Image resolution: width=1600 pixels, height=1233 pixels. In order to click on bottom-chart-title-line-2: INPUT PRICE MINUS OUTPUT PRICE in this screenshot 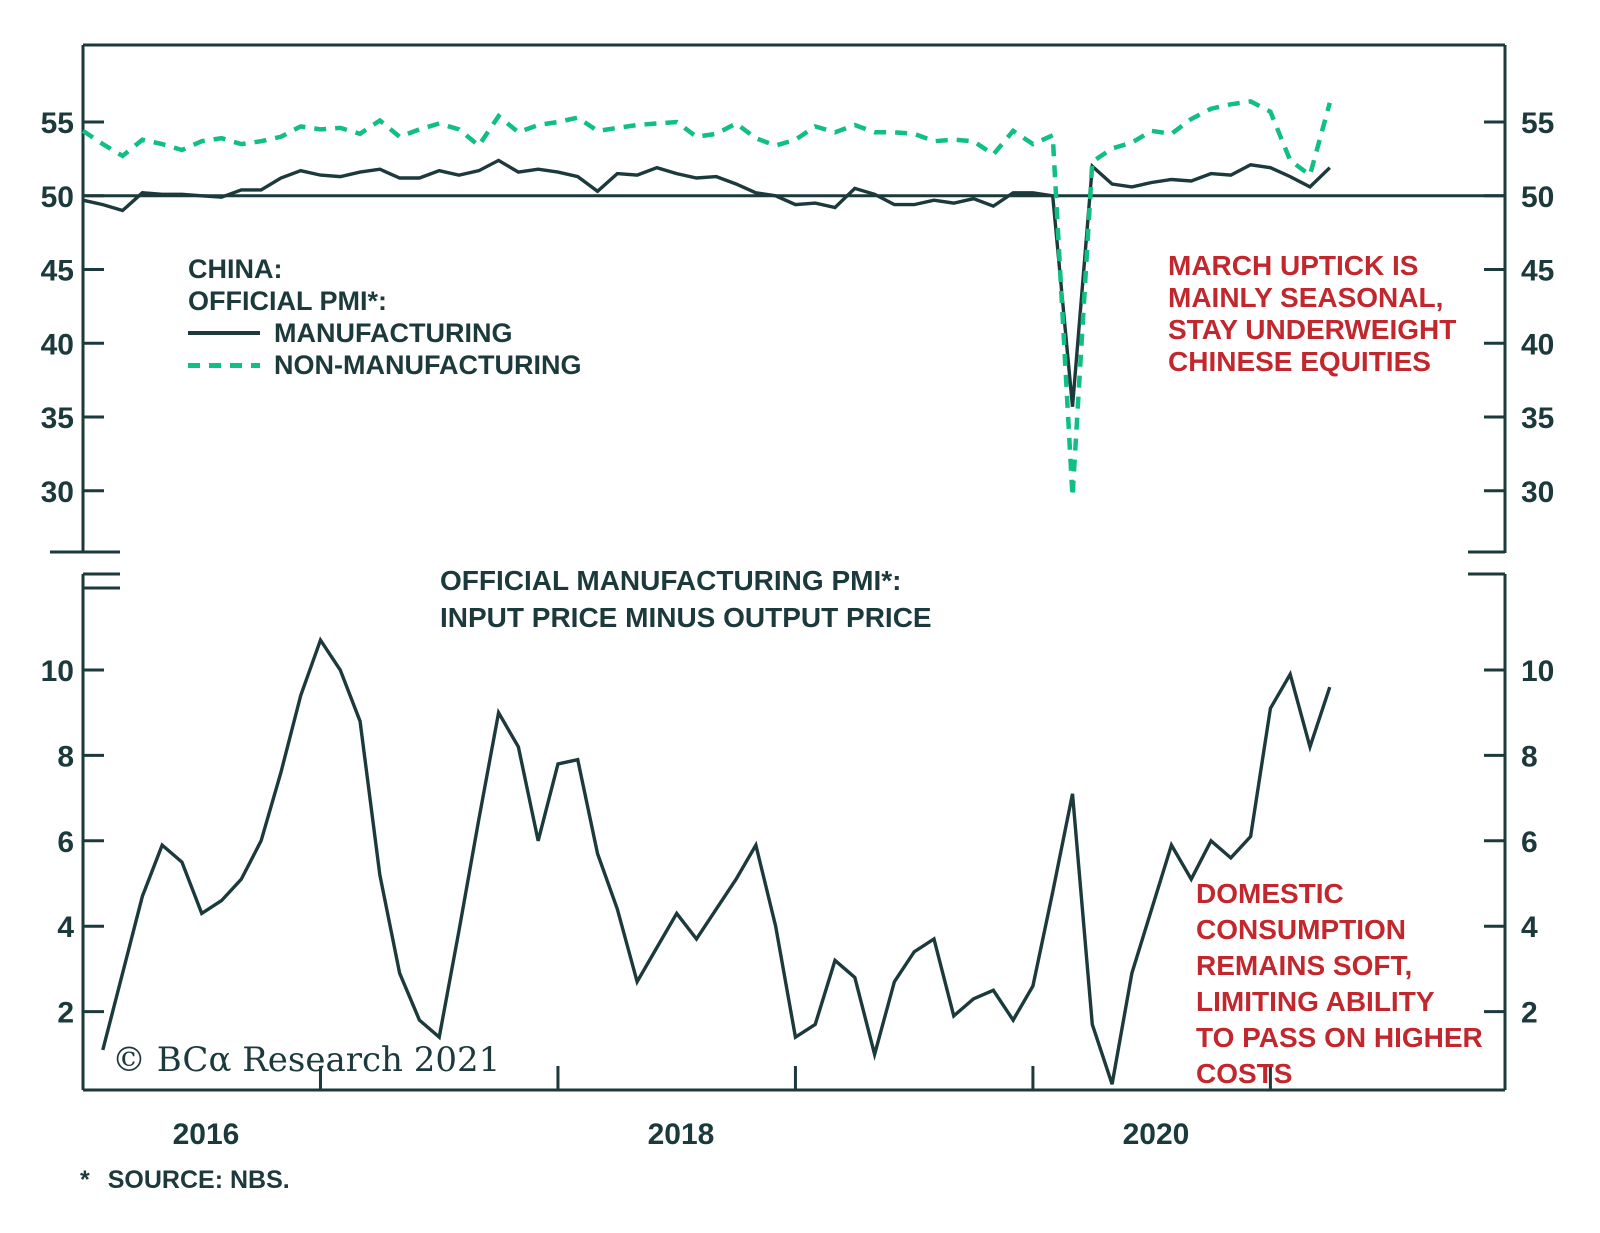, I will do `click(686, 617)`.